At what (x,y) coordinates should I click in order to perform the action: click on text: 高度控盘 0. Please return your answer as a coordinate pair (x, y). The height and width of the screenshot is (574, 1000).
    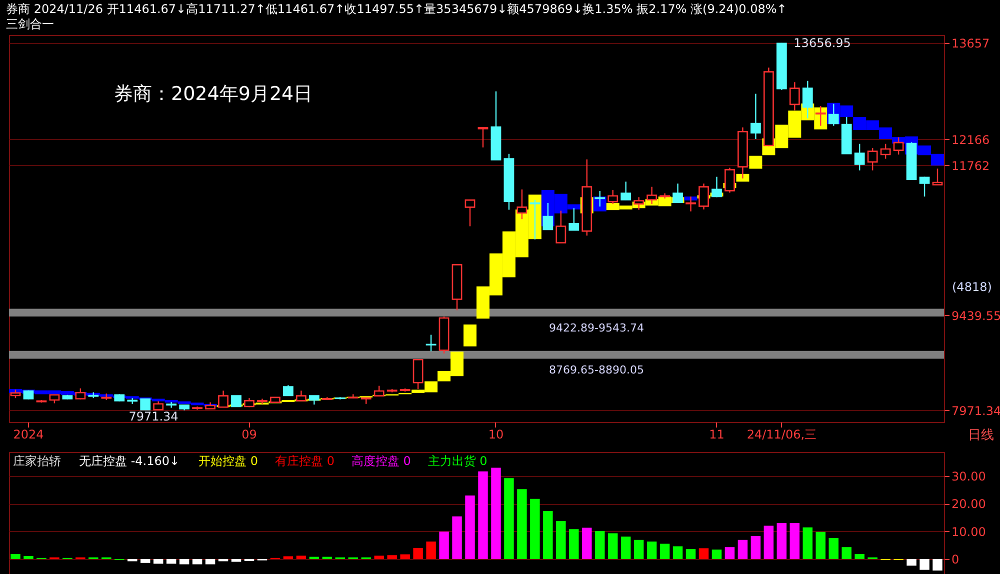
    Looking at the image, I should click on (381, 461).